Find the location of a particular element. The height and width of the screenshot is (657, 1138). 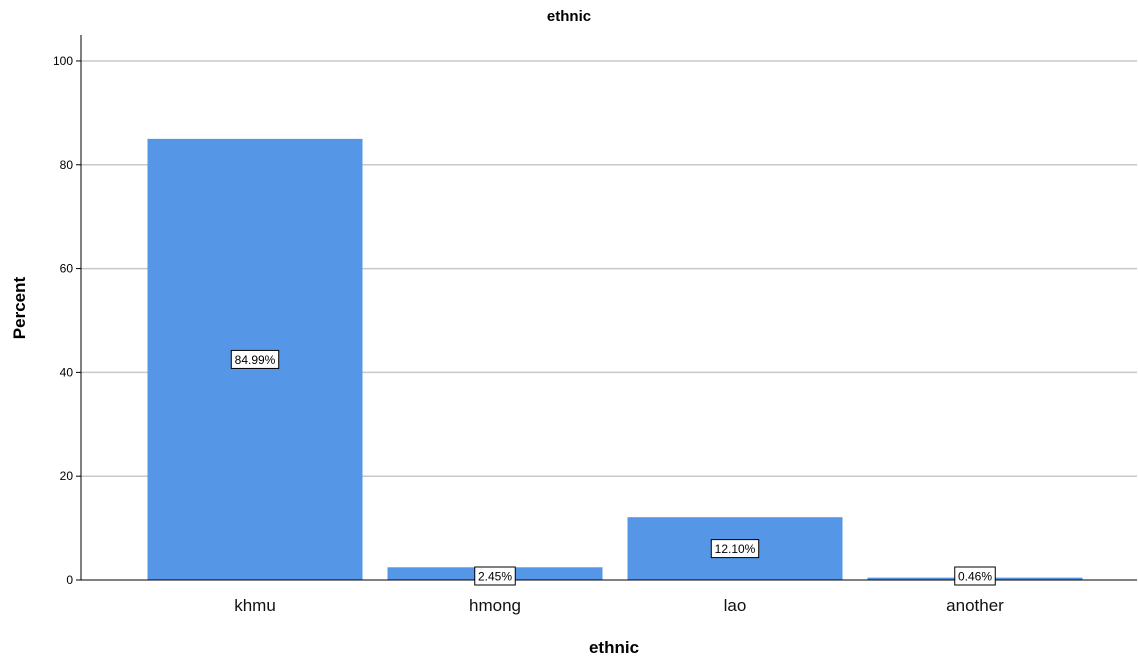

x-tick-label-hmong: hmong is located at coordinates (495, 605).